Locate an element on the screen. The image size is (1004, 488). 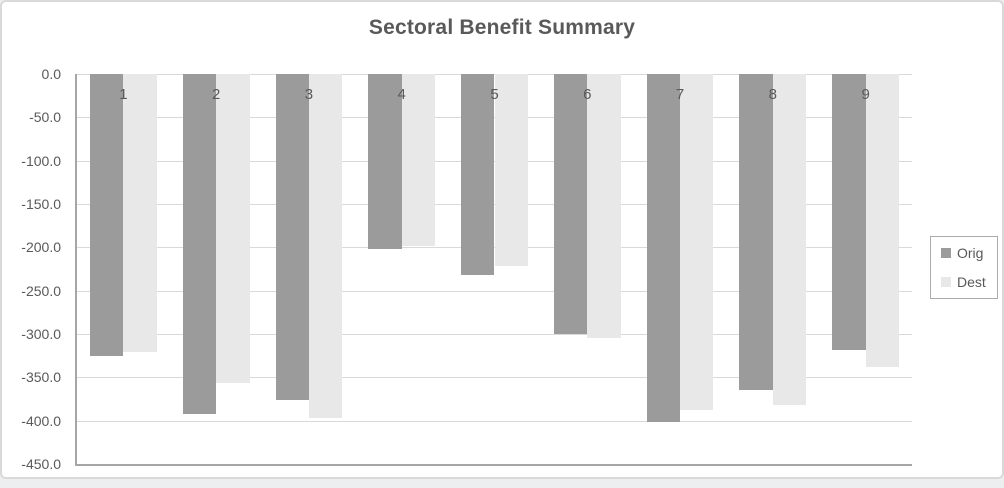
category-label: 4 is located at coordinates (401, 94).